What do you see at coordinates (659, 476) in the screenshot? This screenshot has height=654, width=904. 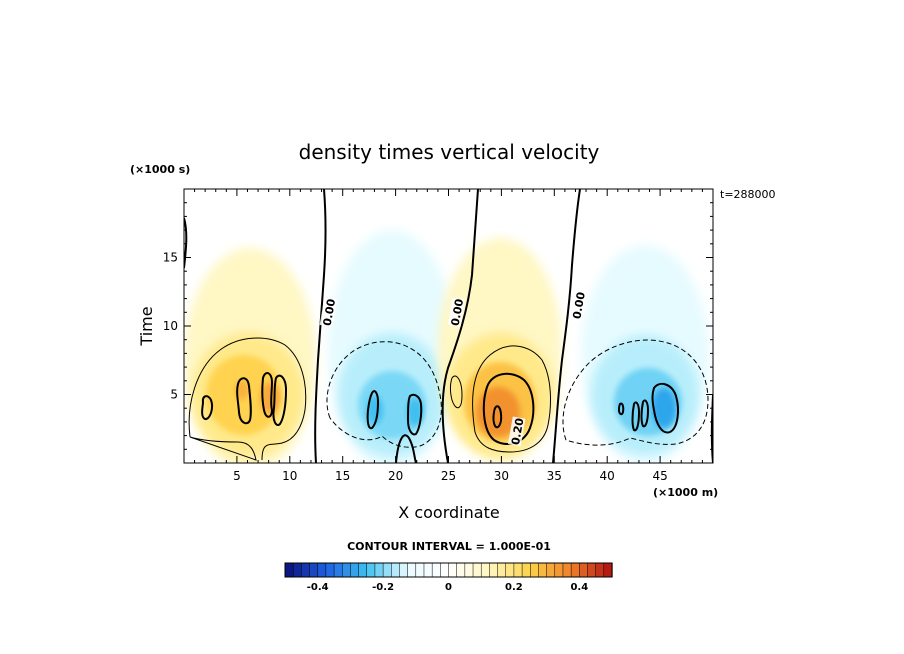 I see `x-tick-label: 45` at bounding box center [659, 476].